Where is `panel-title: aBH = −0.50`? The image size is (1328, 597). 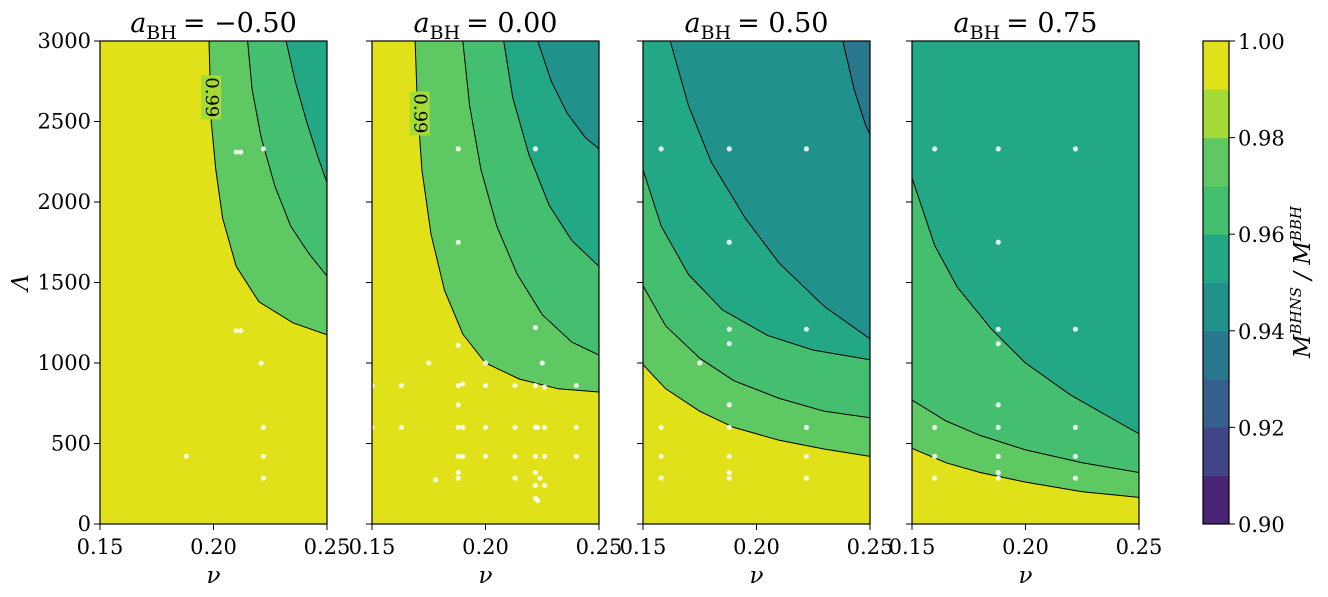 panel-title: aBH = −0.50 is located at coordinates (213, 26).